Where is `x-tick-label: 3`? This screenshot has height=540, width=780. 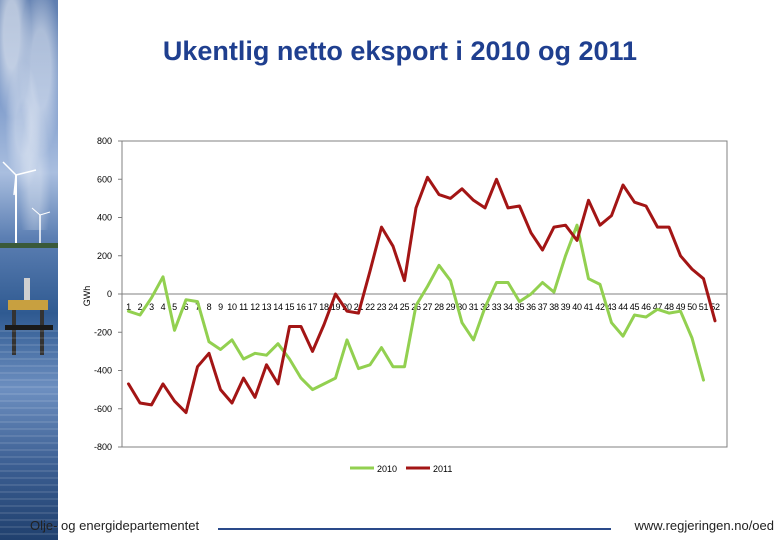
x-tick-label: 3 is located at coordinates (151, 307).